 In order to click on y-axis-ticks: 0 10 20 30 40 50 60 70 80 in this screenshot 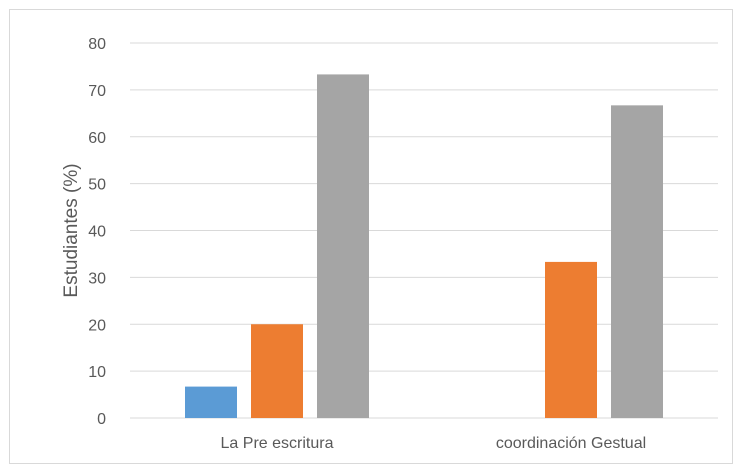, I will do `click(97, 232)`.